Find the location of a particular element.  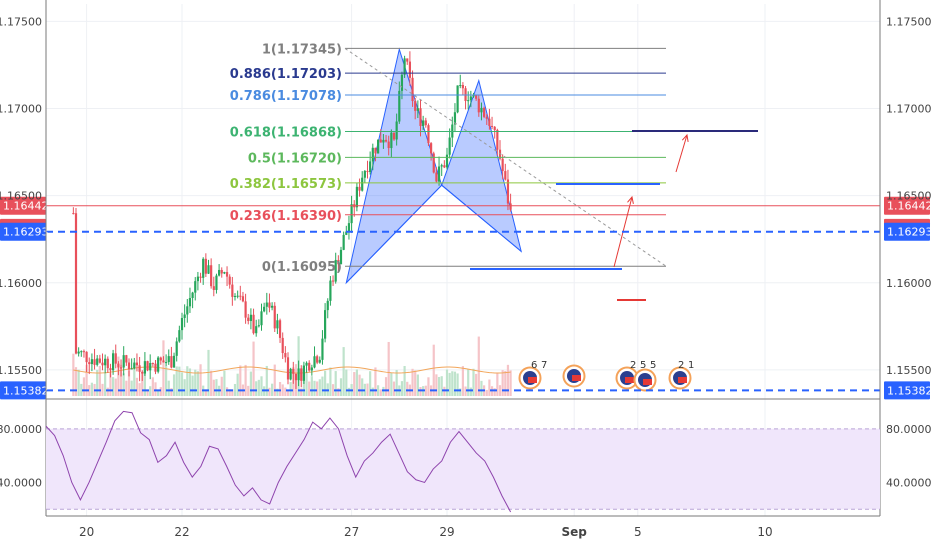

x-tick-label: 22 is located at coordinates (181, 532).